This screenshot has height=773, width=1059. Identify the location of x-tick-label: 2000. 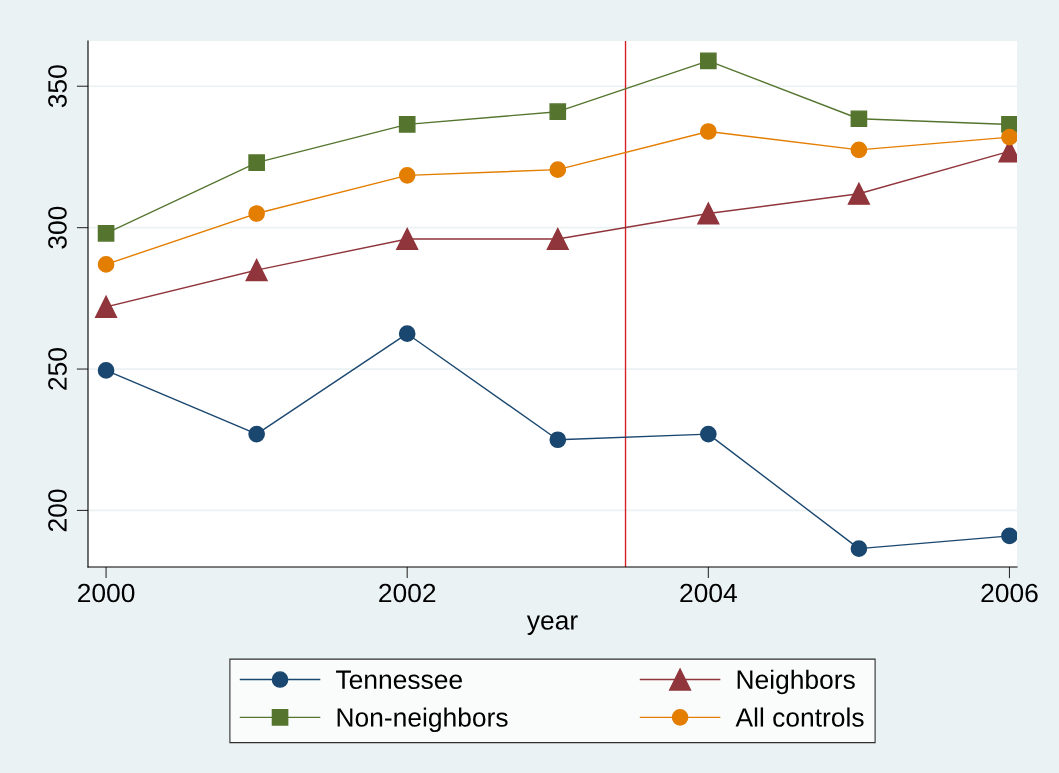
(106, 593).